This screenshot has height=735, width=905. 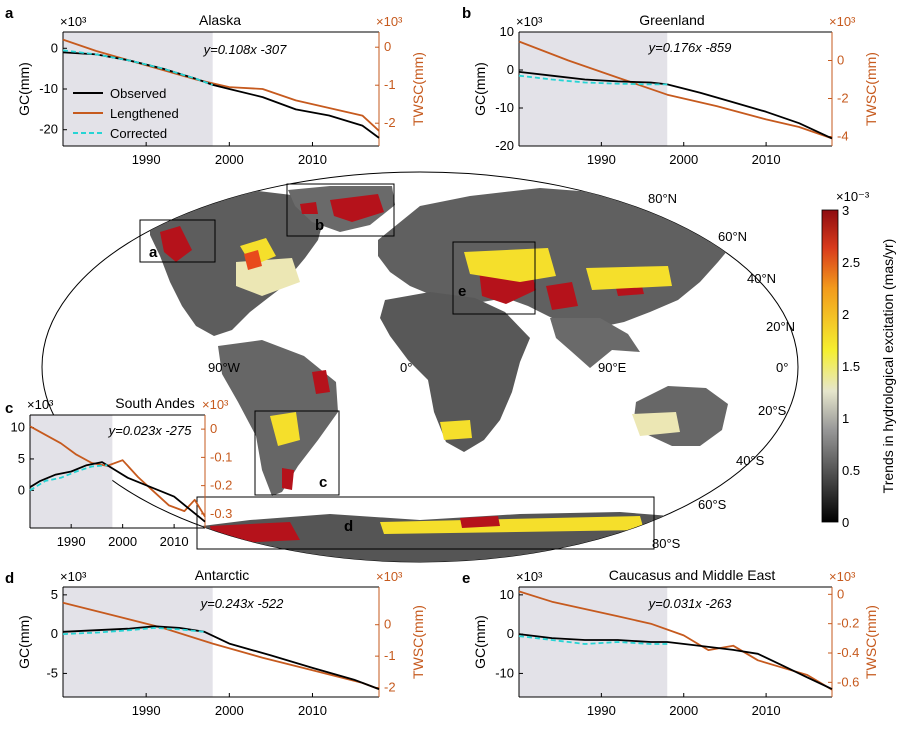 I want to click on lat-label: 80°N, so click(x=662, y=198).